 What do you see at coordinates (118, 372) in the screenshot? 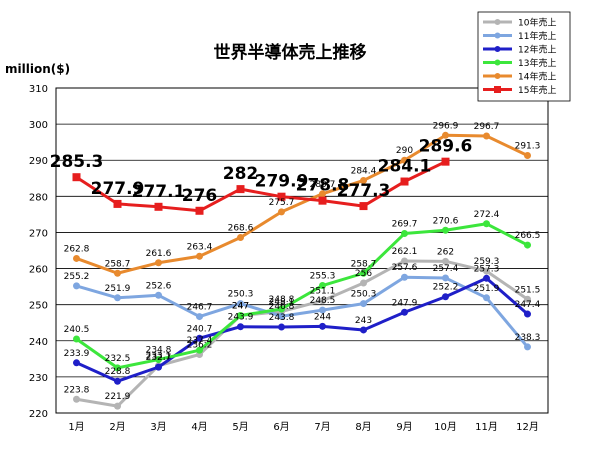
I see `data-label: 228.8` at bounding box center [118, 372].